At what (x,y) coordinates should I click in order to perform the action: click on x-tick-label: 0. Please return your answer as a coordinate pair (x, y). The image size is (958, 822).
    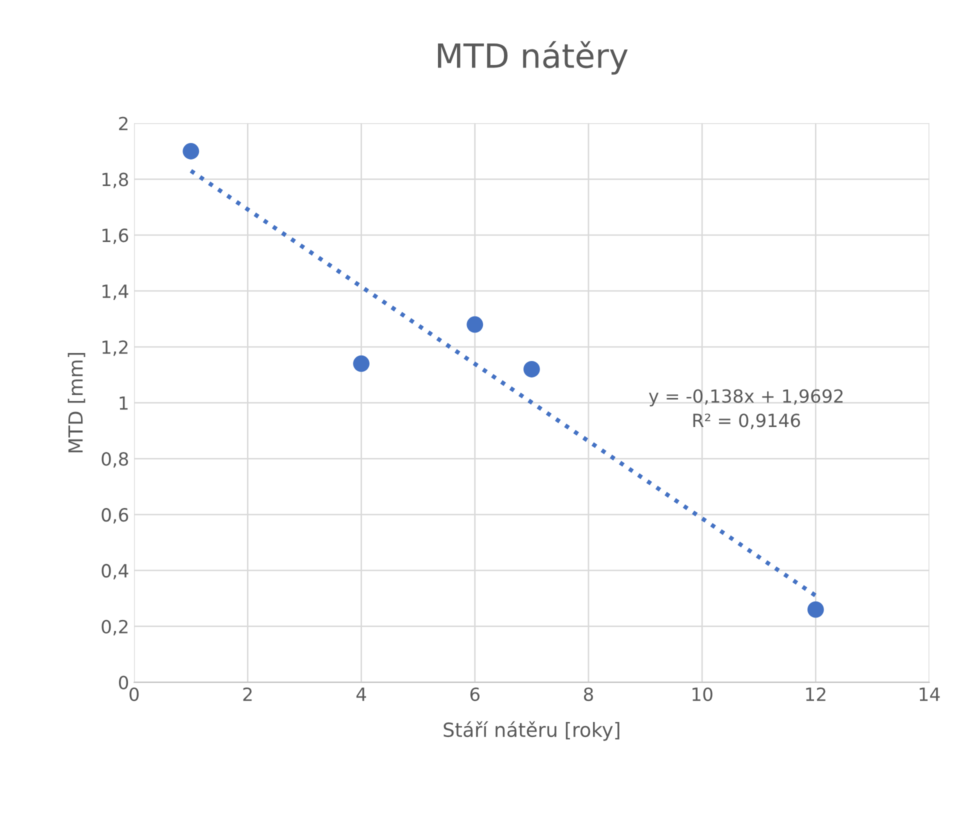
    Looking at the image, I should click on (134, 694).